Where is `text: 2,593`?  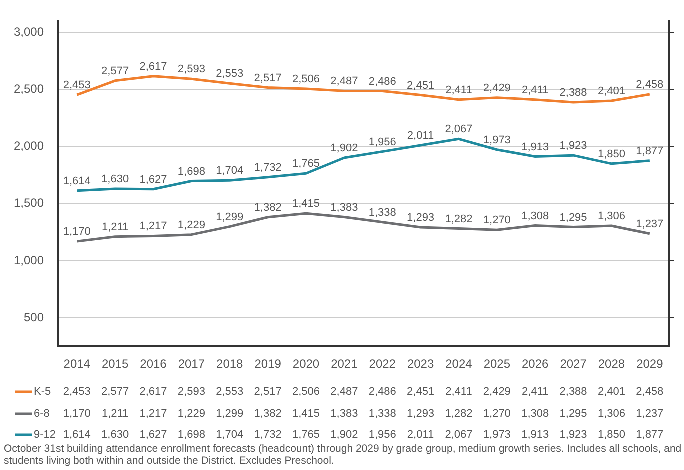 text: 2,593 is located at coordinates (192, 70).